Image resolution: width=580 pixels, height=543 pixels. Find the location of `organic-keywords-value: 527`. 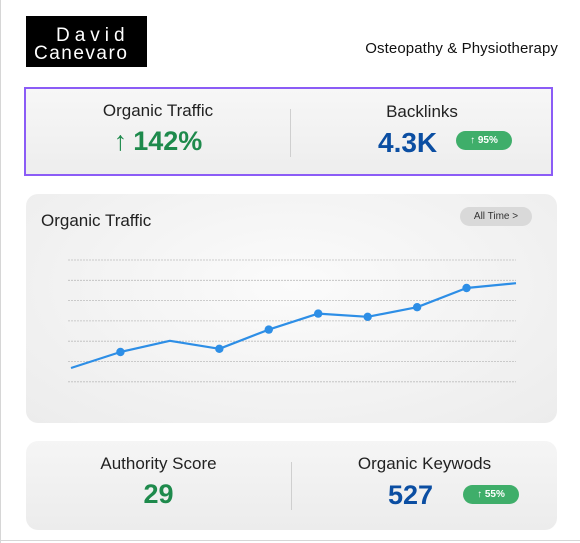

organic-keywords-value: 527 is located at coordinates (411, 495).